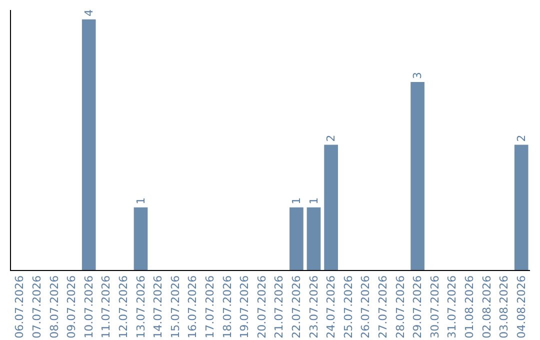 The height and width of the screenshot is (340, 540). Describe the element at coordinates (158, 306) in the screenshot. I see `x-tick-label: 14.07.2026` at that location.